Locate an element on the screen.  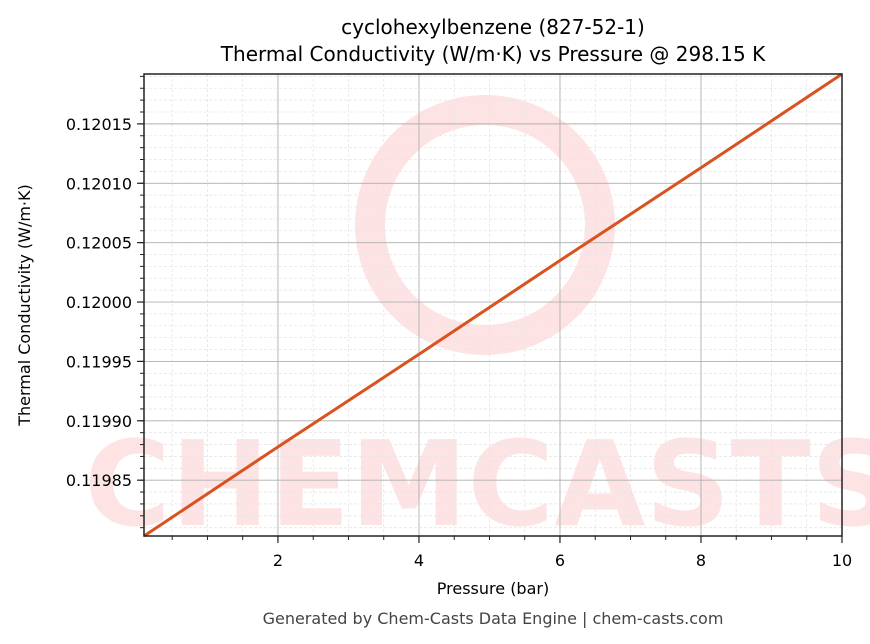
x-tick-label: 2 is located at coordinates (278, 560).